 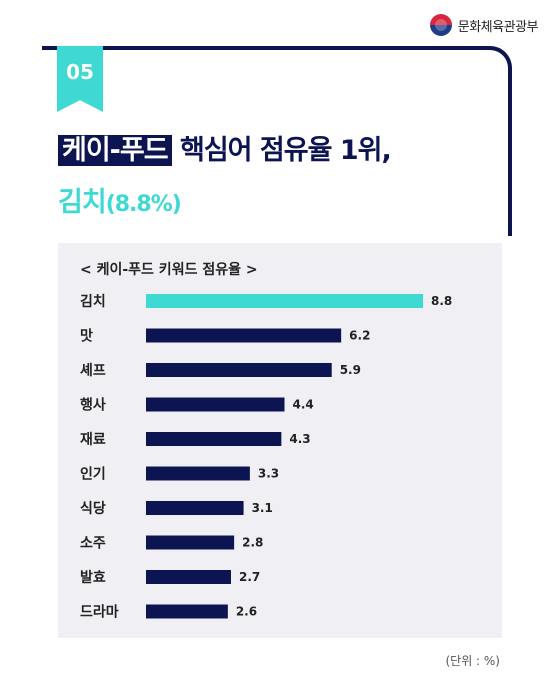 I want to click on ministry-name: 문화체육관광부, so click(x=498, y=27).